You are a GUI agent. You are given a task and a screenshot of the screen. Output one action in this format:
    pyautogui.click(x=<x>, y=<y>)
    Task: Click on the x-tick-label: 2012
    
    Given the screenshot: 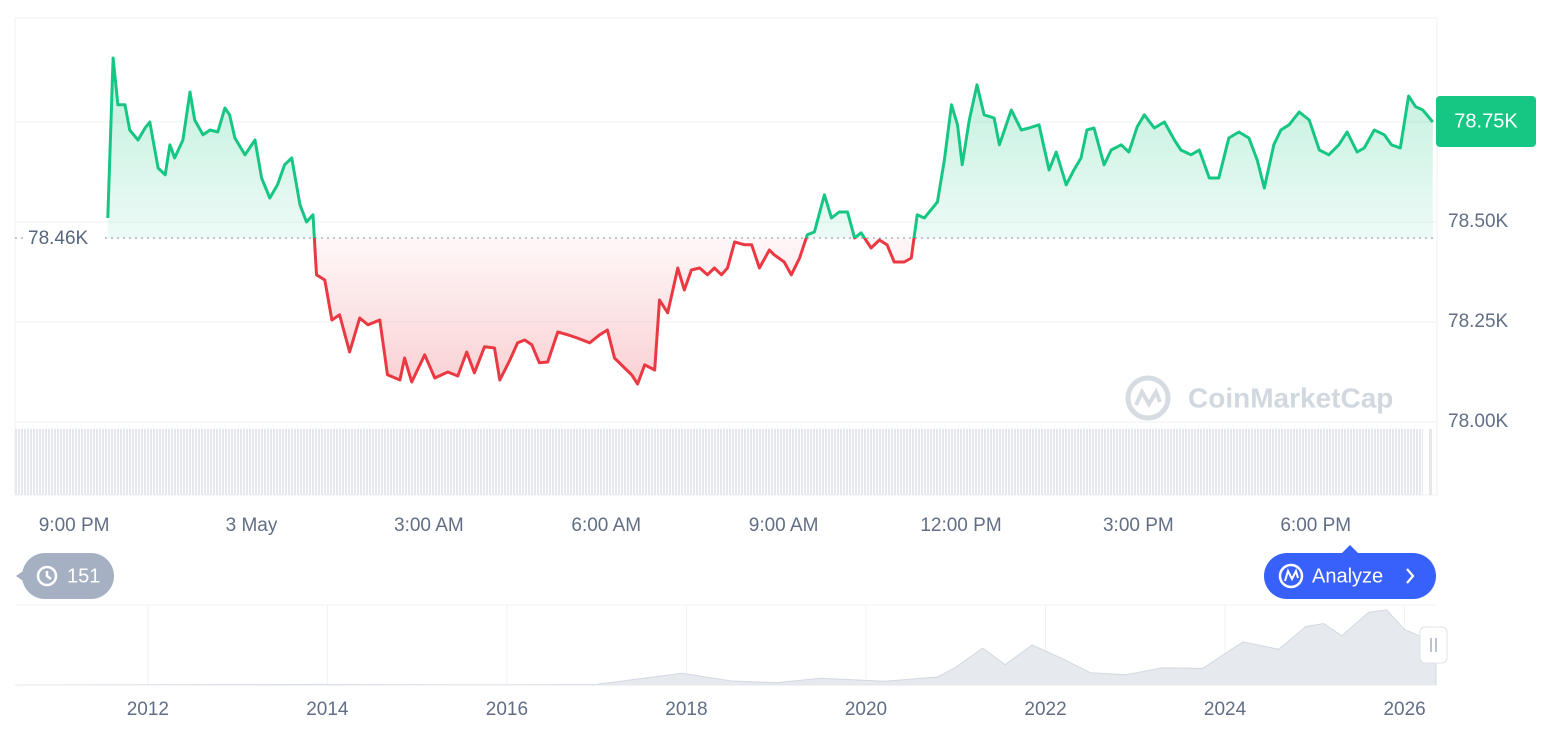 What is the action you would take?
    pyautogui.click(x=148, y=709)
    